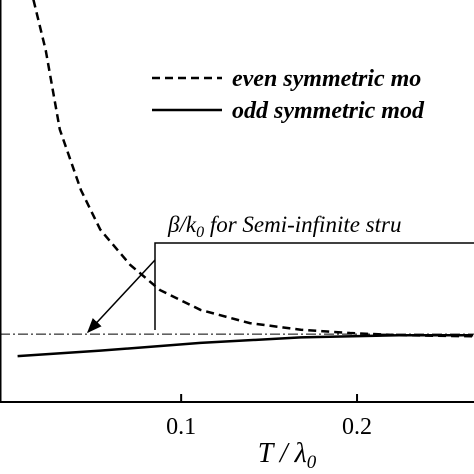 This screenshot has height=474, width=474. Describe the element at coordinates (314, 286) in the screenshot. I see `annotation-leader` at that location.